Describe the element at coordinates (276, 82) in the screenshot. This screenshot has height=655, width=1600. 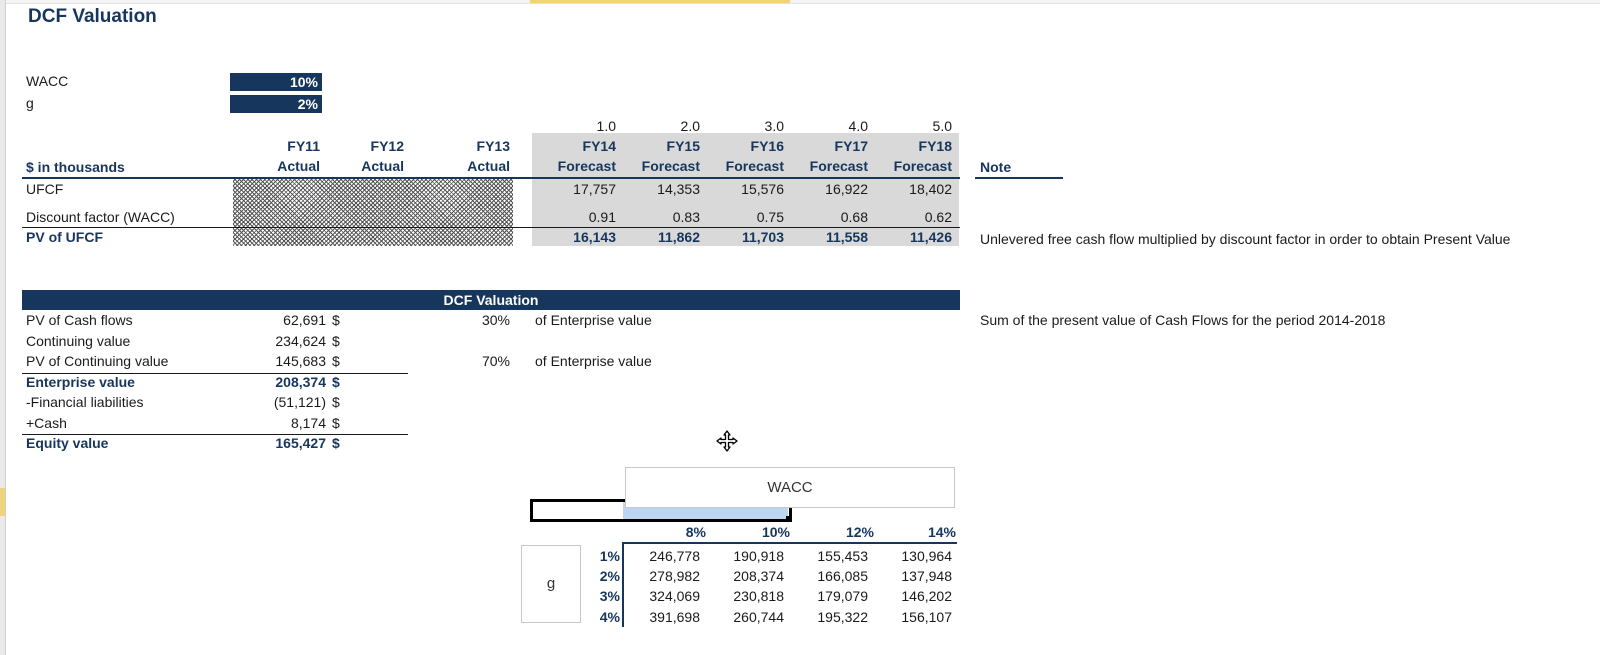
I see `wacc-input-cell: 10%` at that location.